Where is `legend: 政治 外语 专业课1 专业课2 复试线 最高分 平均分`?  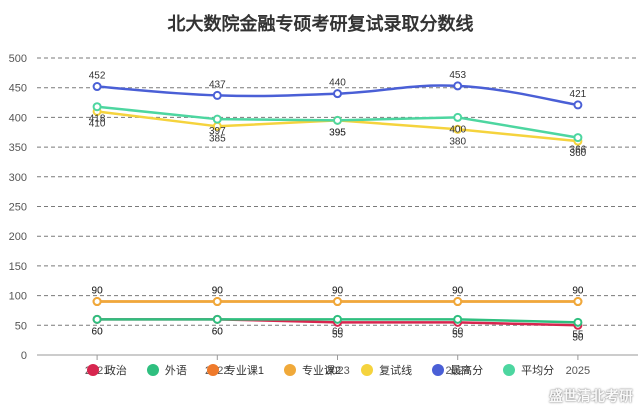 legend: 政治 外语 专业课1 专业课2 复试线 最高分 平均分 is located at coordinates (320, 370).